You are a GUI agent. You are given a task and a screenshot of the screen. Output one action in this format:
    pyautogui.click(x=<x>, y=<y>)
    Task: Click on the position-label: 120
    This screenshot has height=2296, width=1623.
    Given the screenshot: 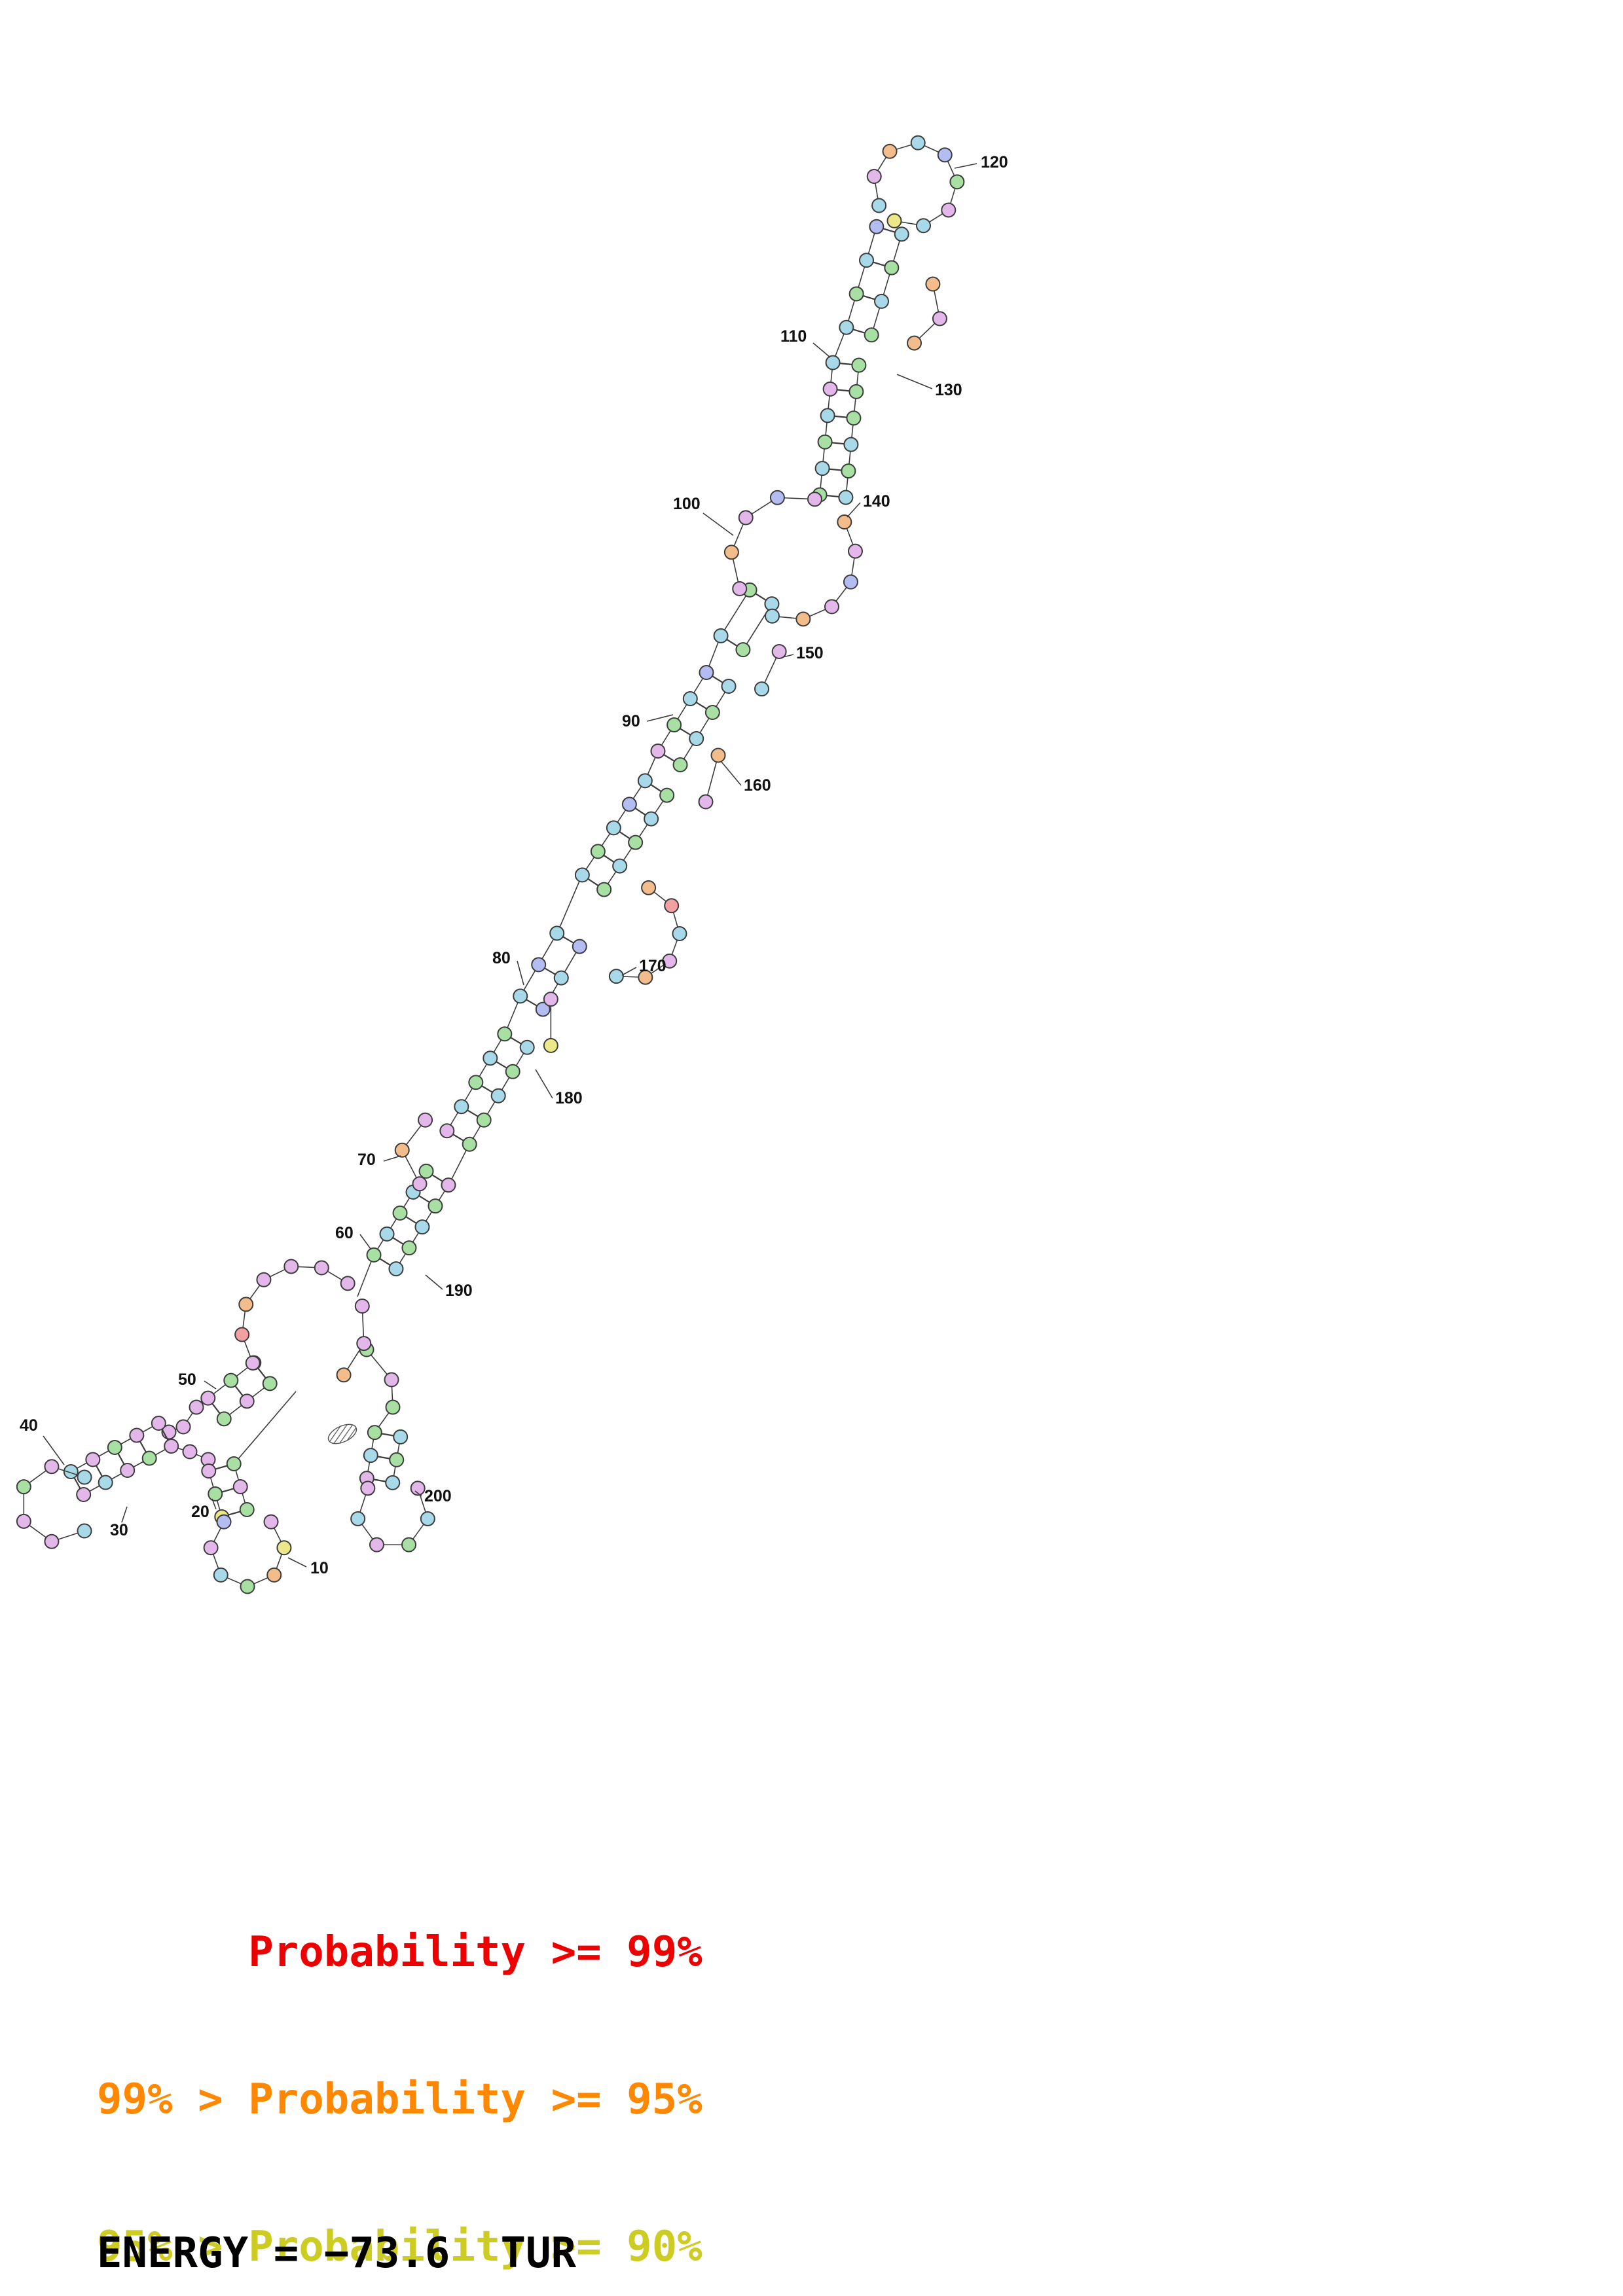 What is the action you would take?
    pyautogui.click(x=994, y=162)
    